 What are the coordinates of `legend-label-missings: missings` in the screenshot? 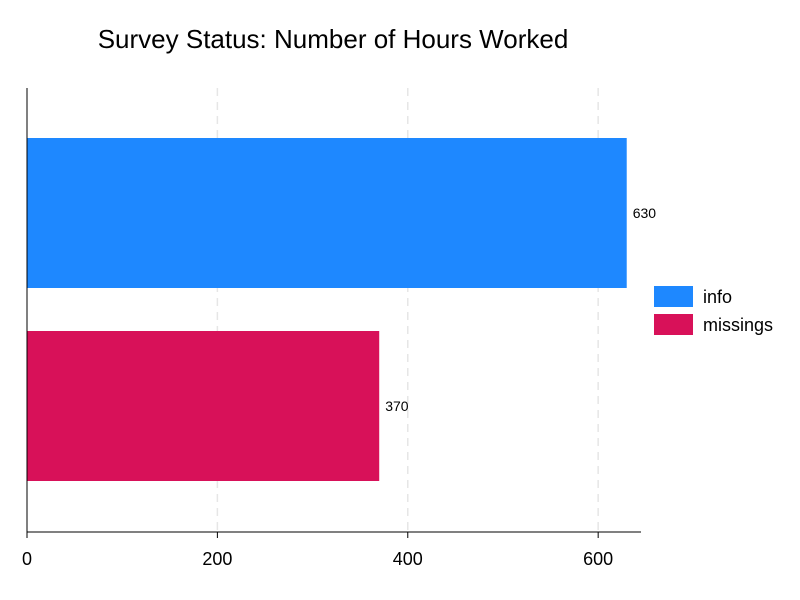 It's located at (738, 325).